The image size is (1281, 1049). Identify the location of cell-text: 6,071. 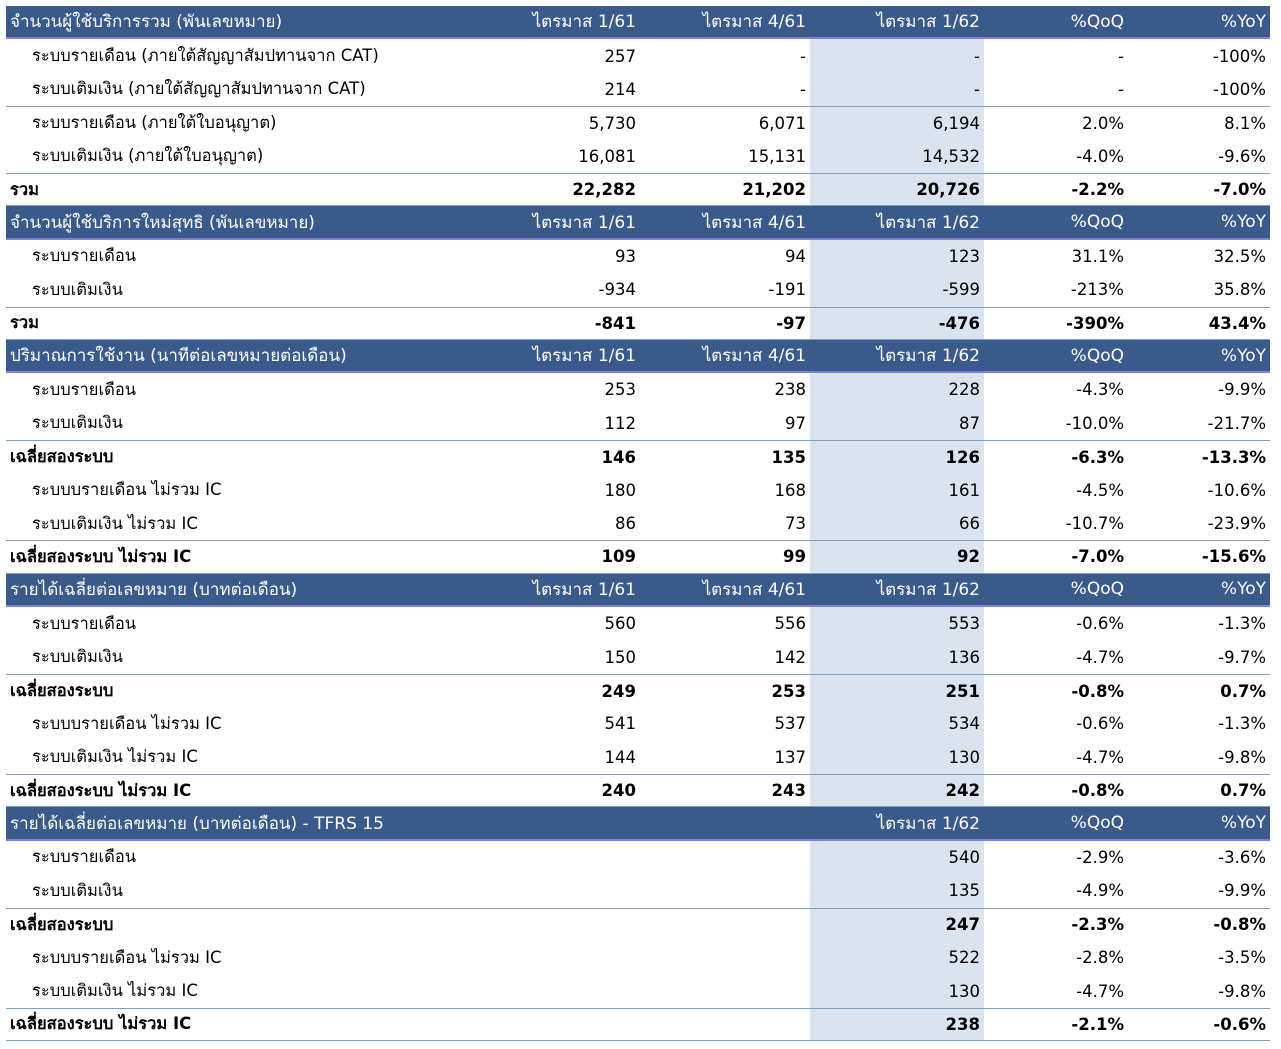
(782, 123).